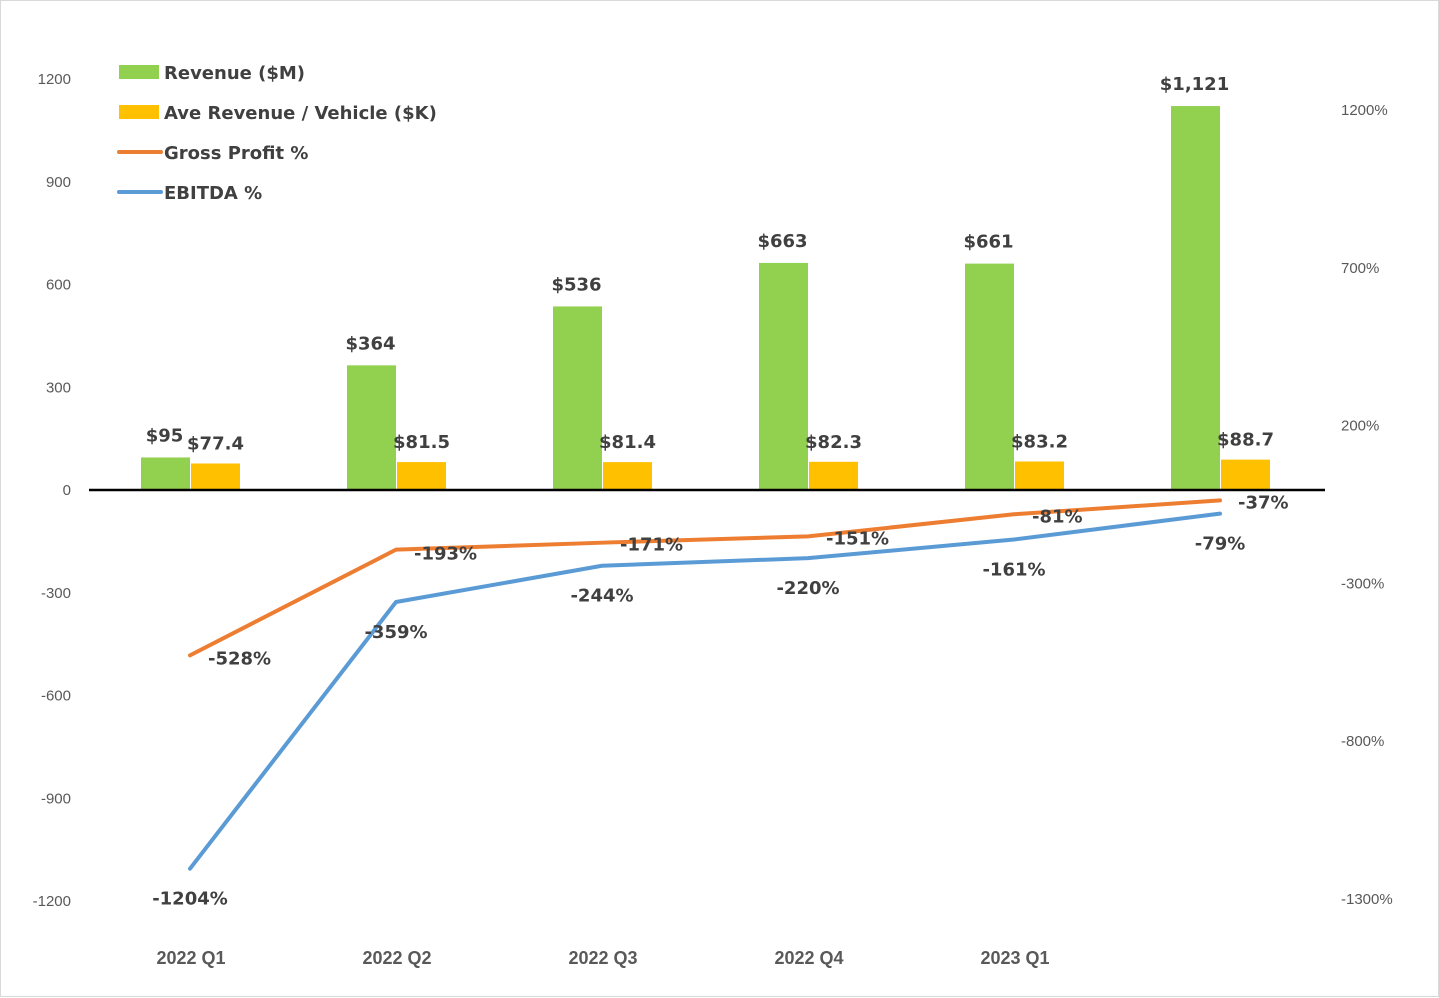 This screenshot has width=1439, height=998. I want to click on left-axis-tick-label: -900, so click(56, 798).